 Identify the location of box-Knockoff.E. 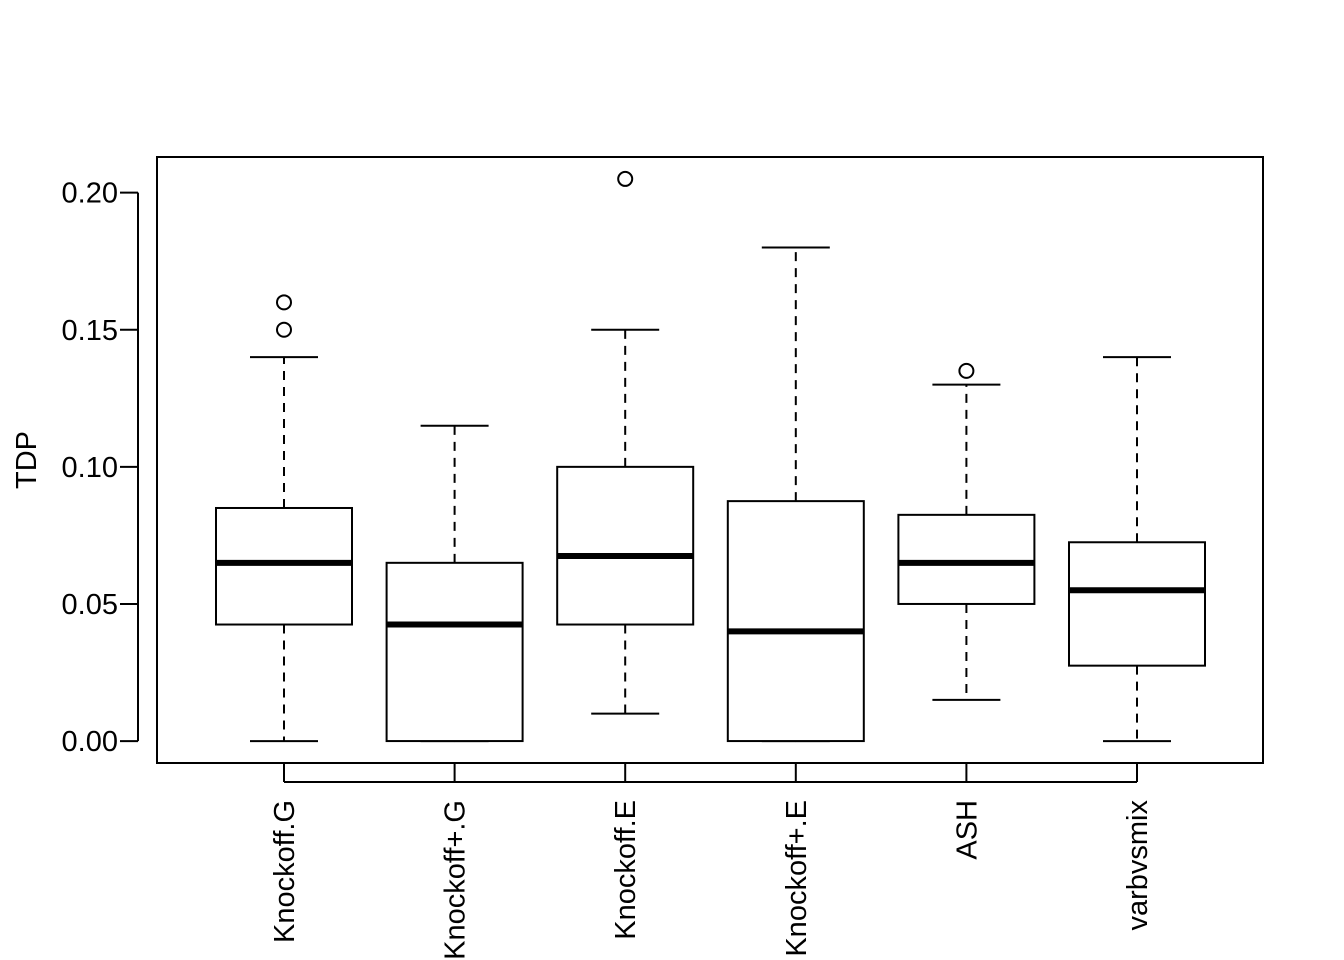
(625, 442).